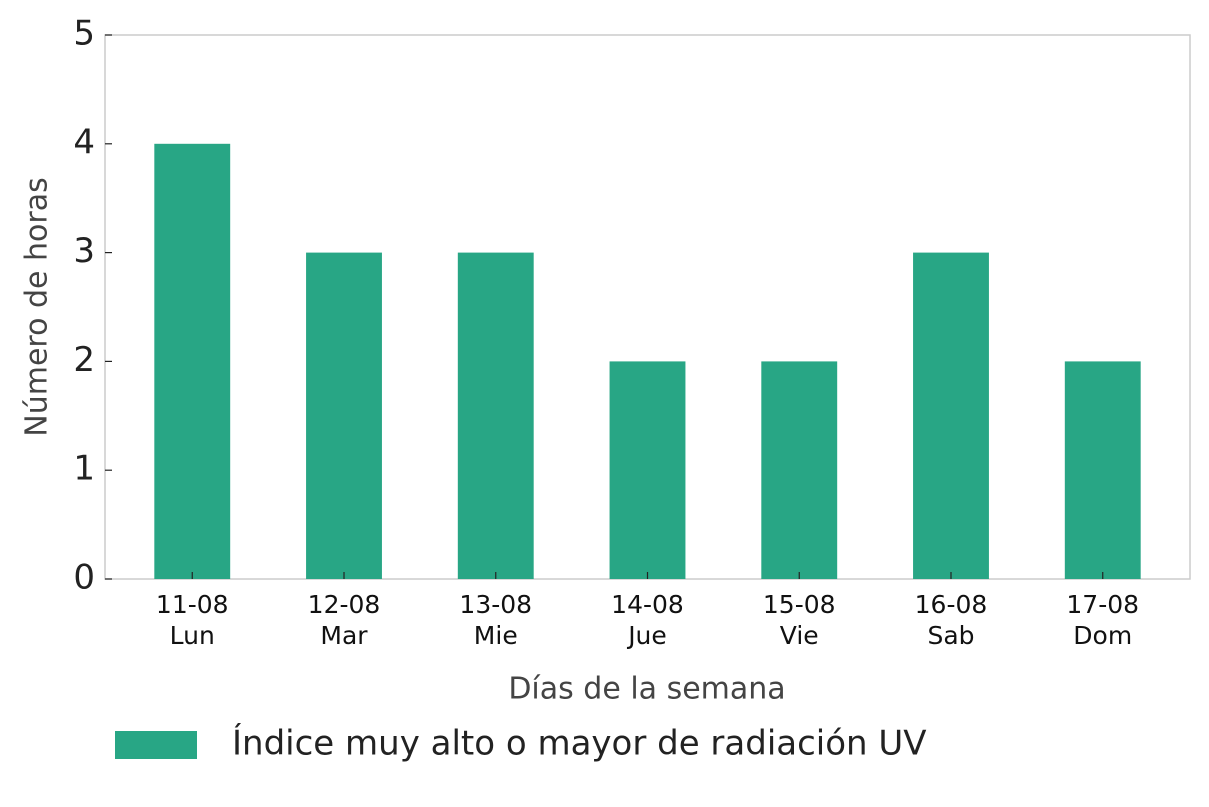 The height and width of the screenshot is (807, 1209). I want to click on y-tick-label: 4, so click(84, 142).